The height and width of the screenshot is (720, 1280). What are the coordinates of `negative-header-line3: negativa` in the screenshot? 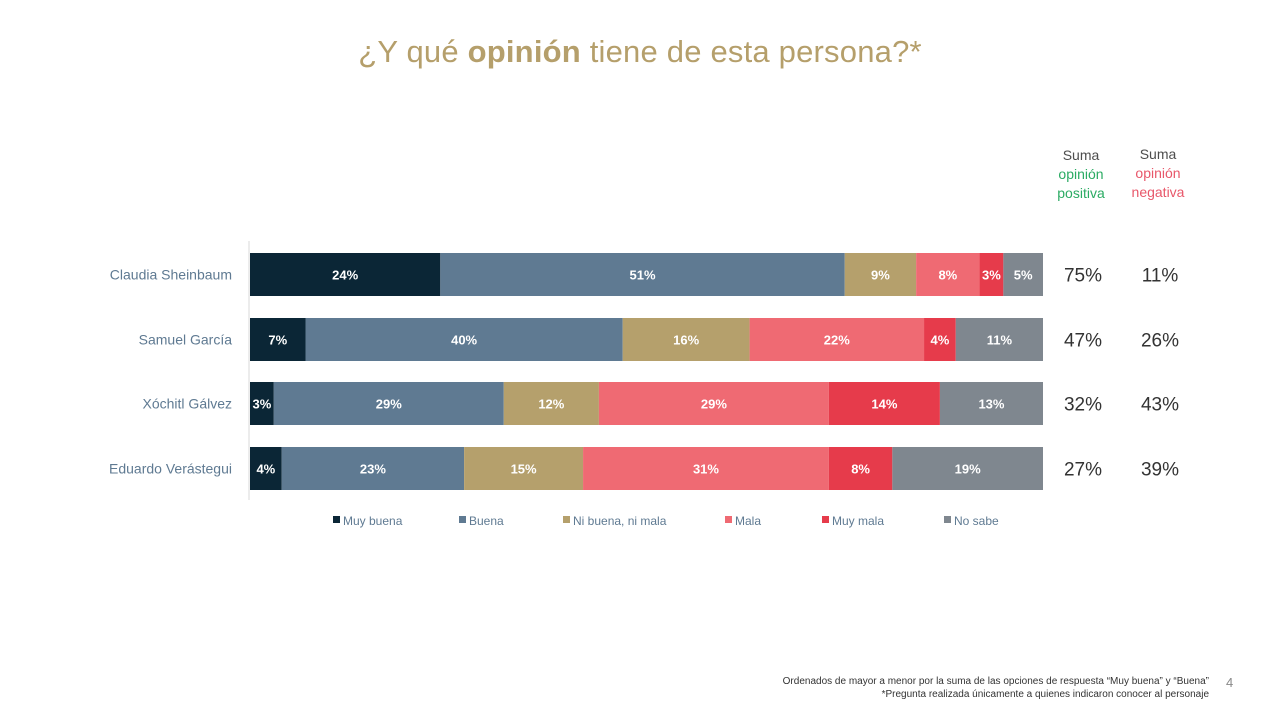 It's located at (1158, 192).